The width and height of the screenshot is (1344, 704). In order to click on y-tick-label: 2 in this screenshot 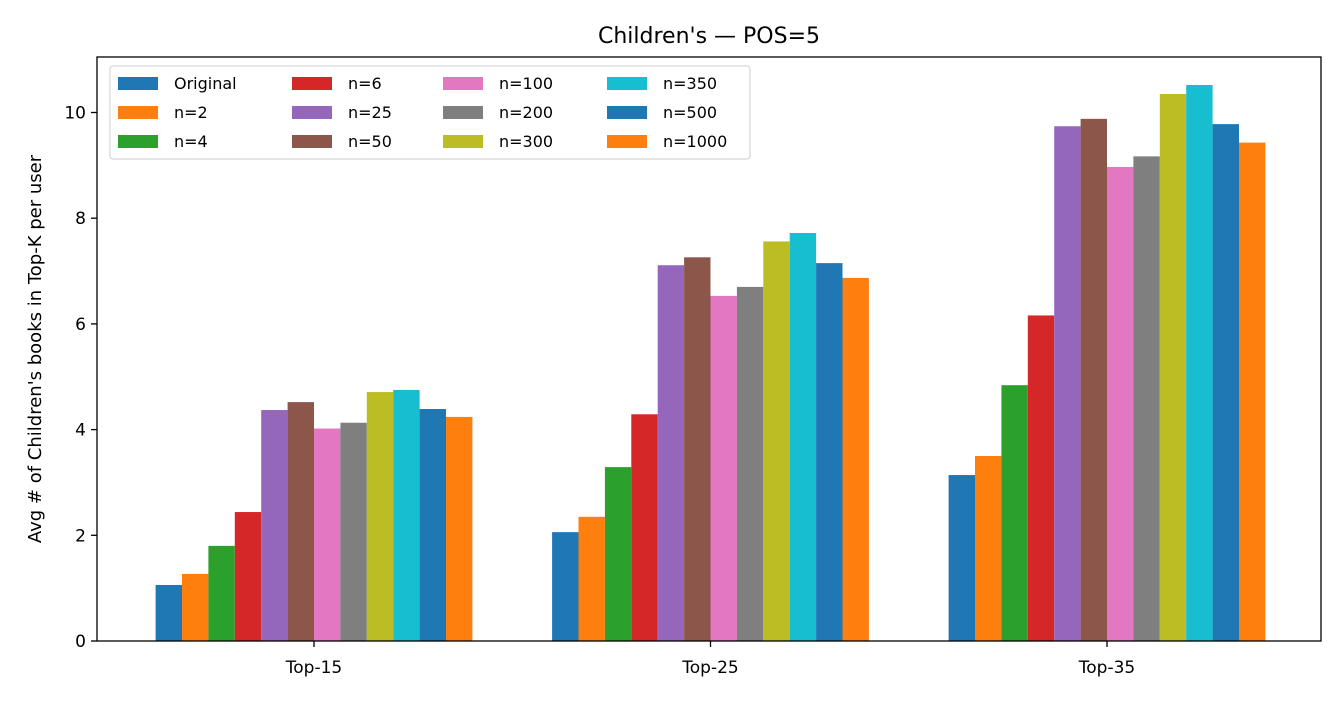, I will do `click(80, 536)`.